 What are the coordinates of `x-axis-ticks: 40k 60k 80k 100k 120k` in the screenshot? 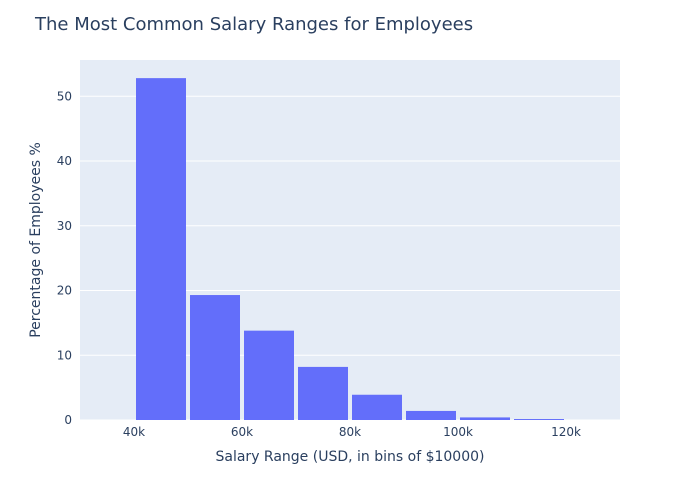 It's located at (352, 432).